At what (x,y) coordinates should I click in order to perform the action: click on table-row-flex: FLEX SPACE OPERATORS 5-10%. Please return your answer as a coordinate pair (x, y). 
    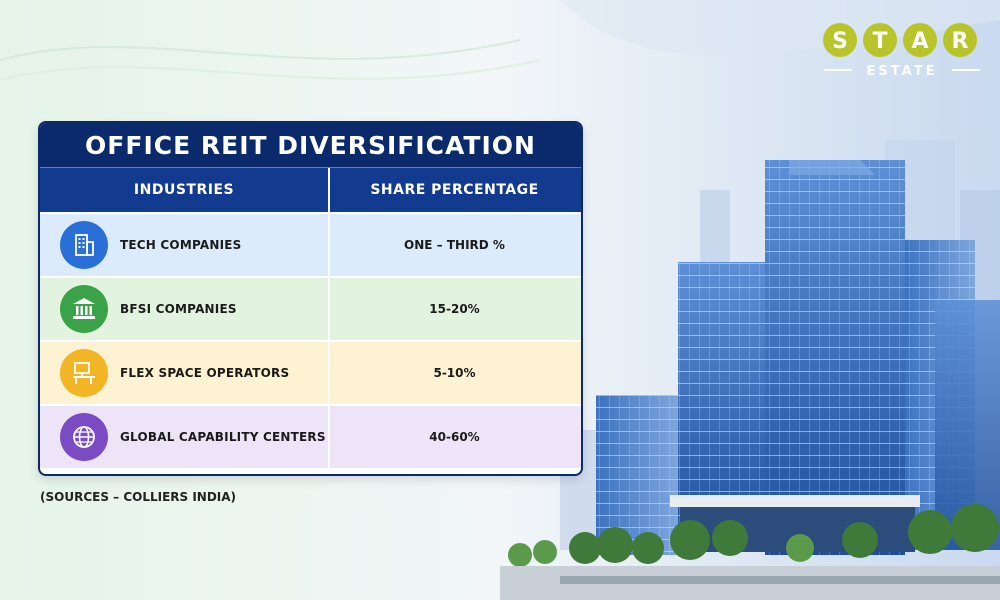
    Looking at the image, I should click on (310, 372).